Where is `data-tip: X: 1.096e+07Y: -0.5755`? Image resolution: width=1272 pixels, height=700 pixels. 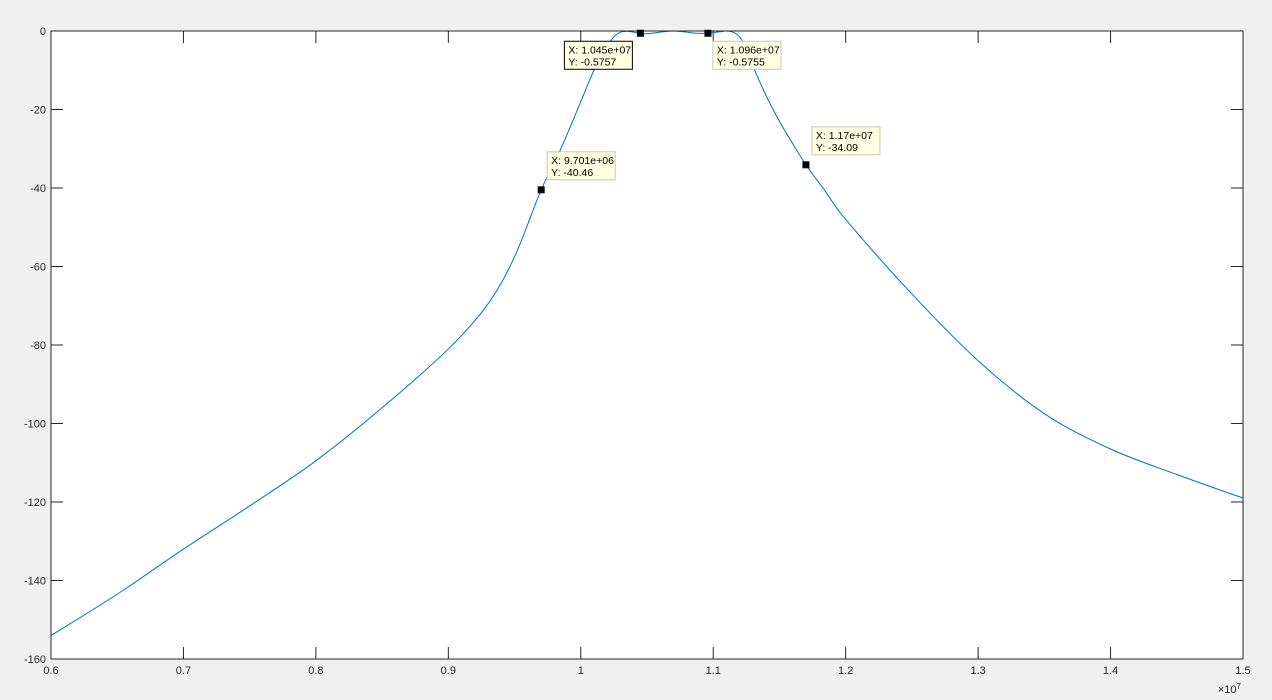 data-tip: X: 1.096e+07Y: -0.5755 is located at coordinates (743, 49).